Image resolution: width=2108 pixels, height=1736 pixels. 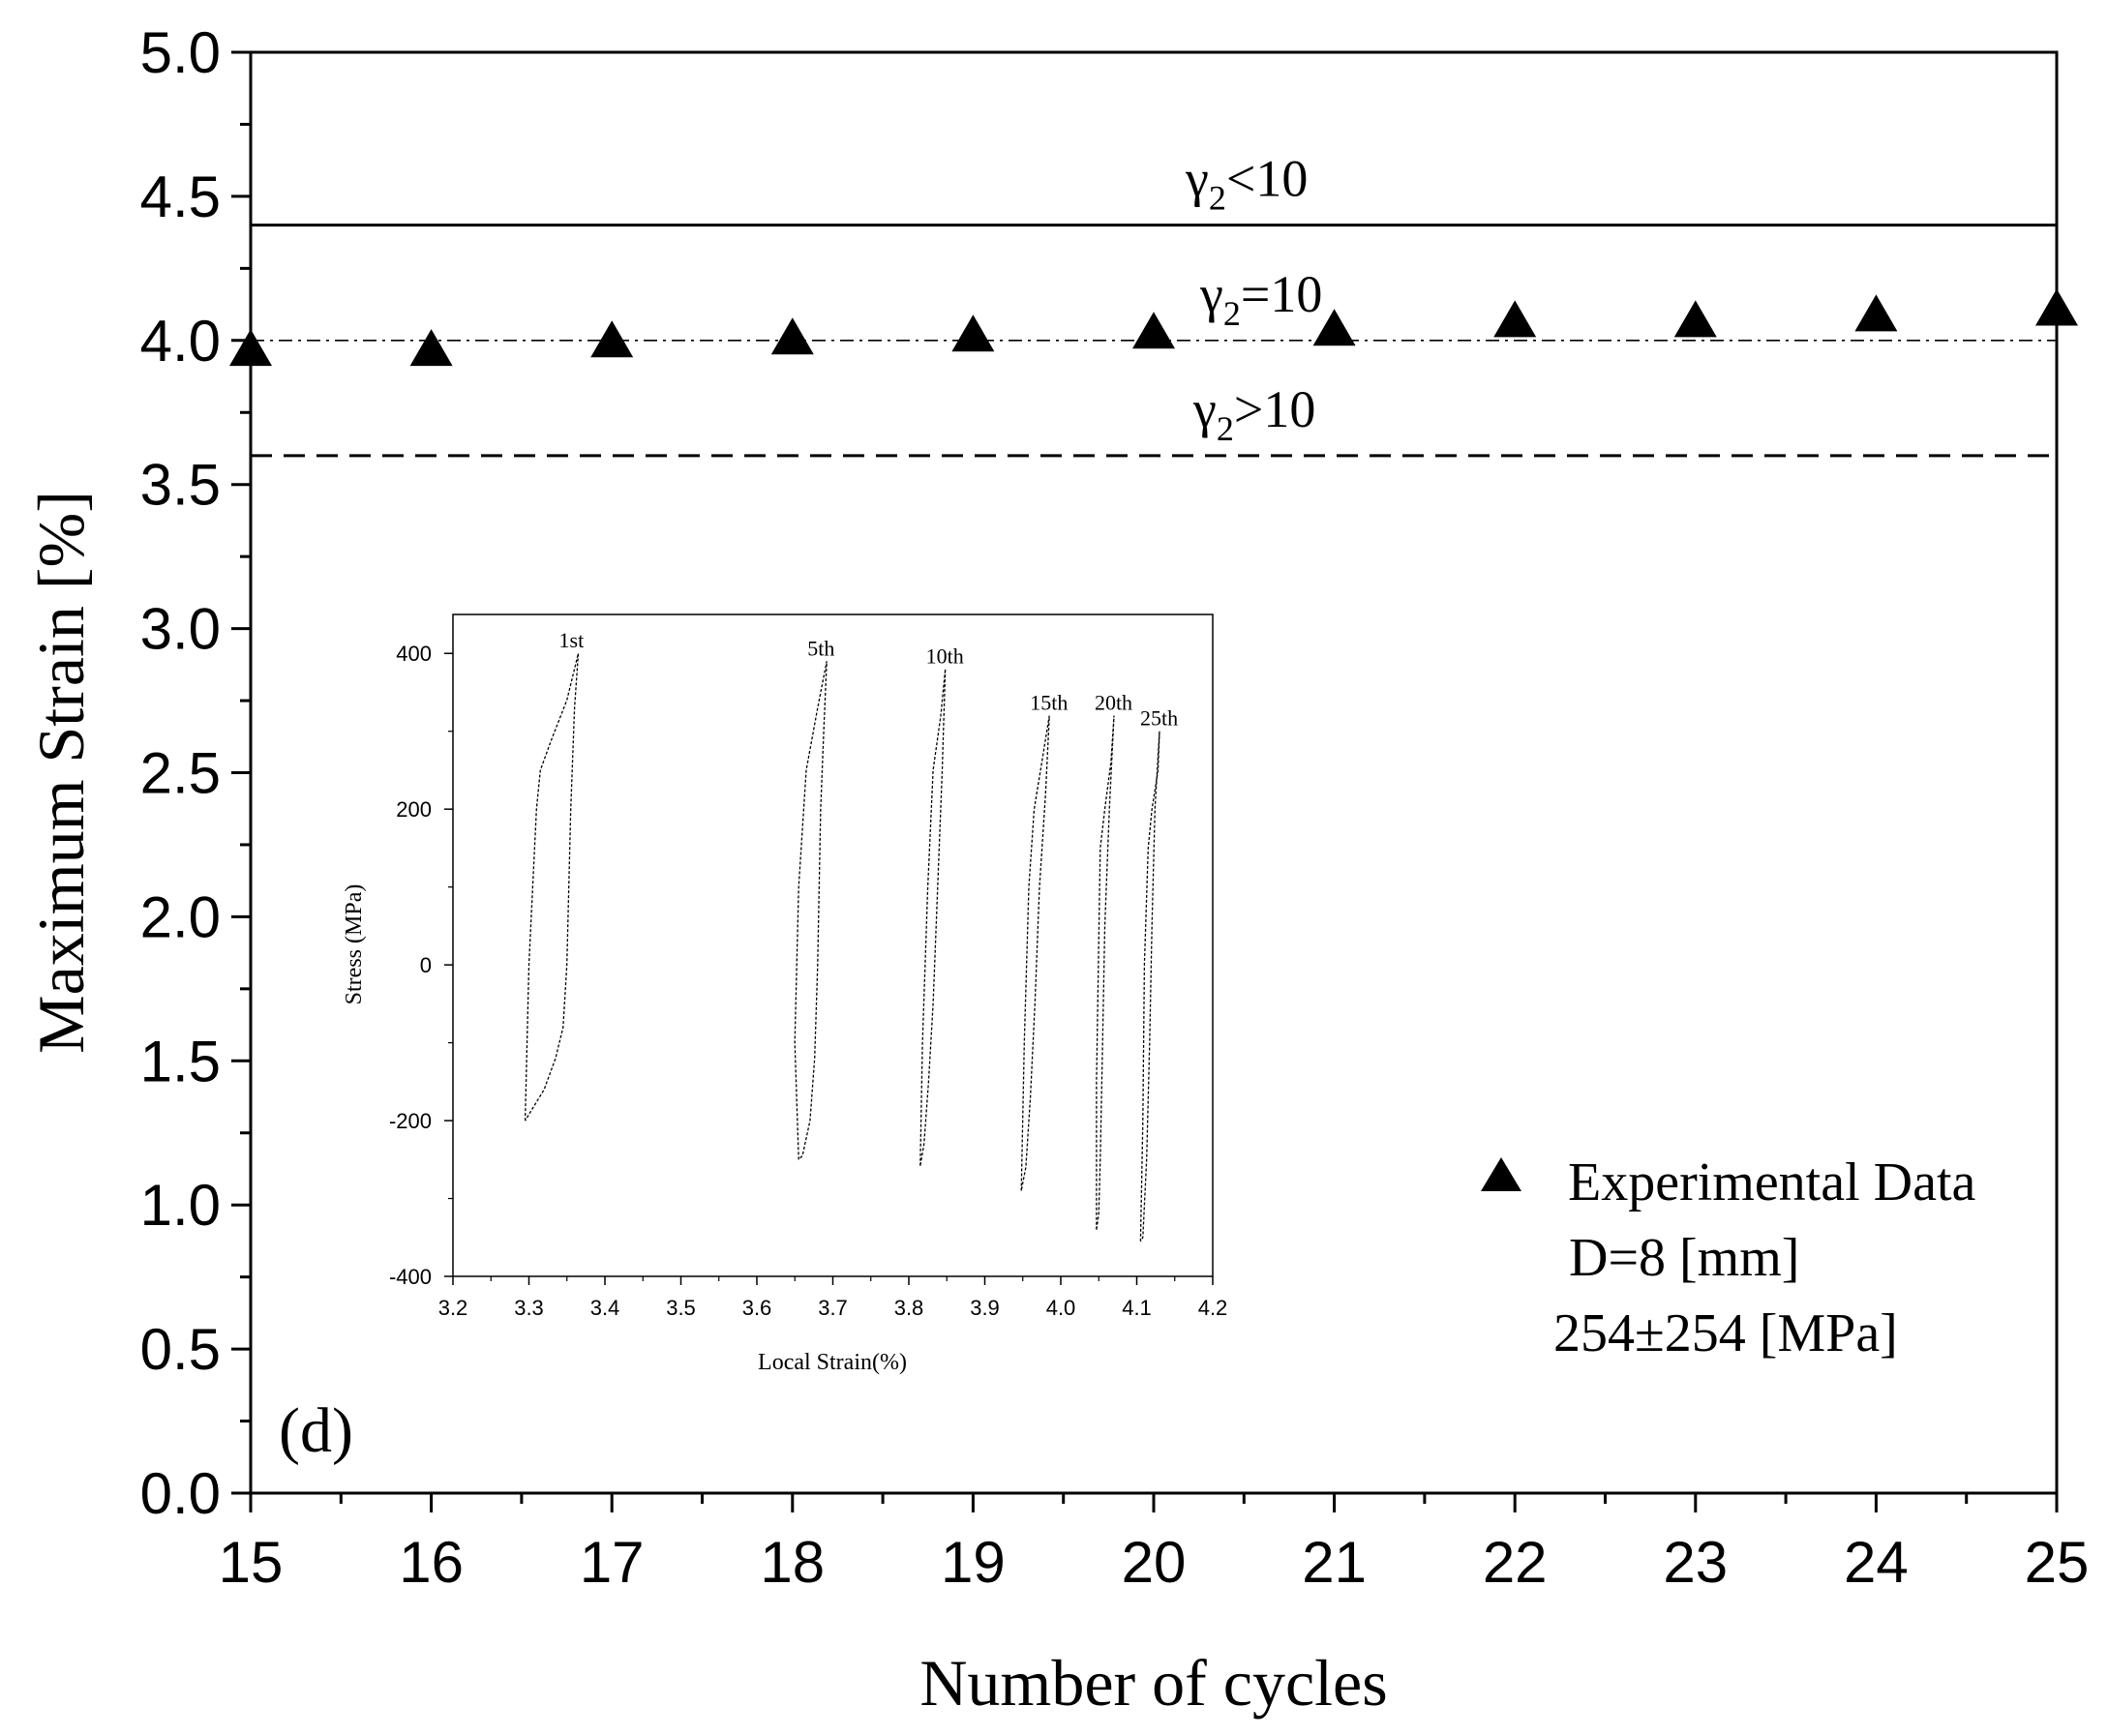 What do you see at coordinates (529, 1308) in the screenshot?
I see `inset-x-tick-label: 3.3` at bounding box center [529, 1308].